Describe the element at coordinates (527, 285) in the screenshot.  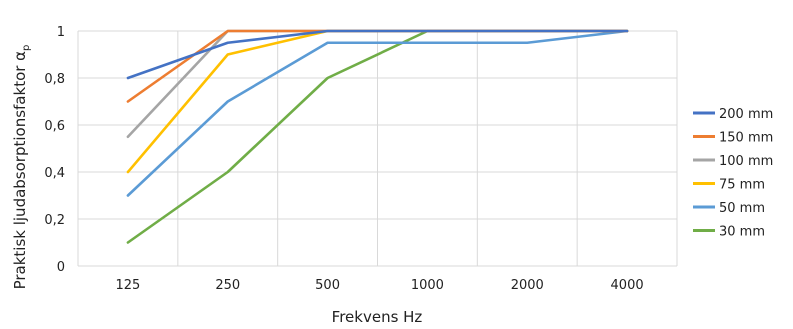
I see `x-tick-label: 2000` at that location.